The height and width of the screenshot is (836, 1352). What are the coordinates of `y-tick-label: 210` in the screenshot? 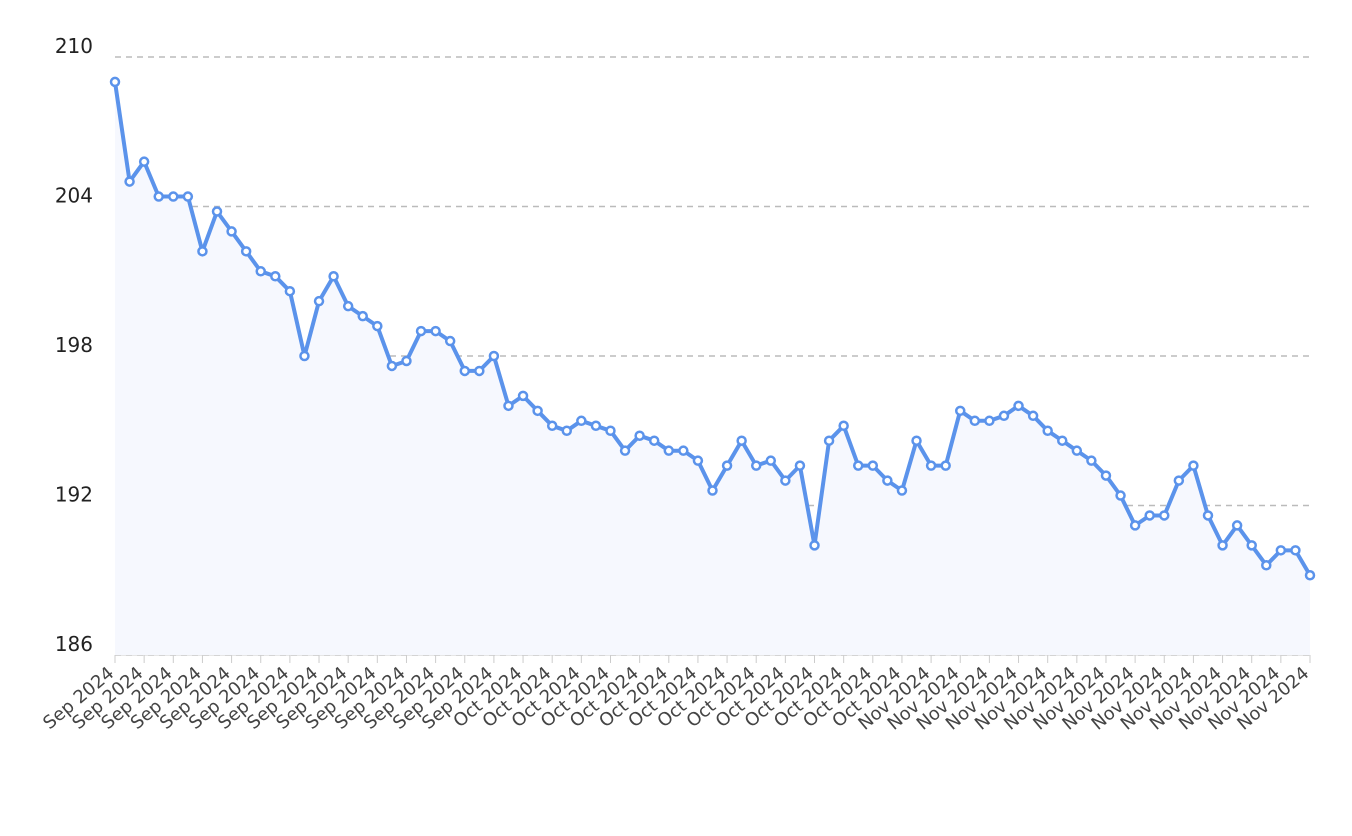 It's located at (74, 46).